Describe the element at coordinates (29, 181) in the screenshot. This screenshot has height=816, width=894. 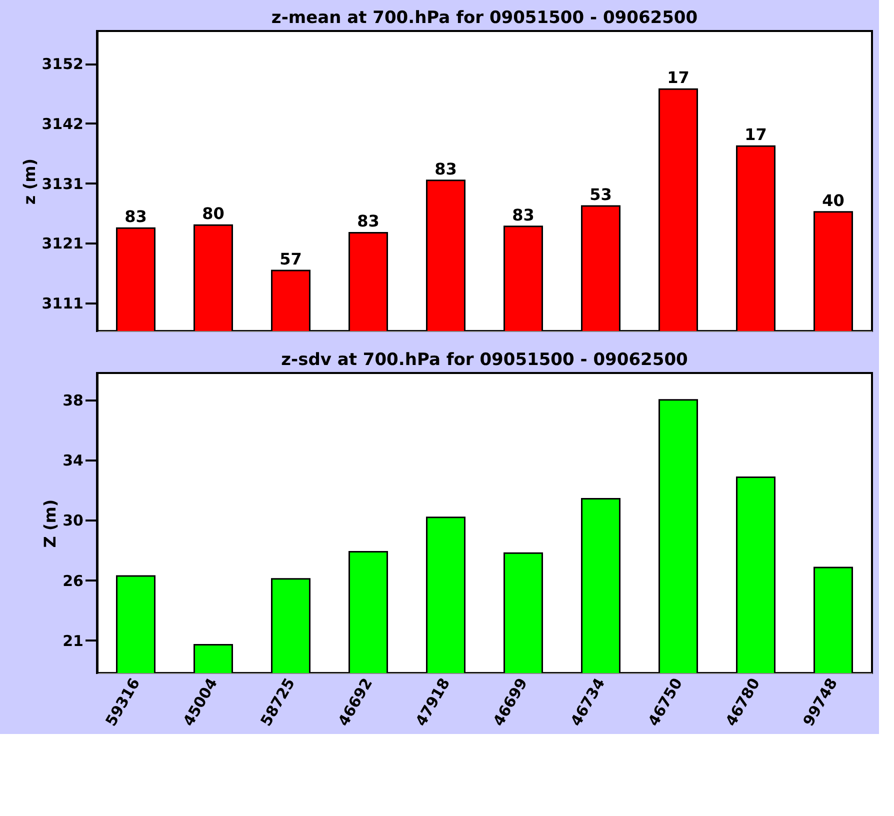
I see `y-axis-title: z (m)` at that location.